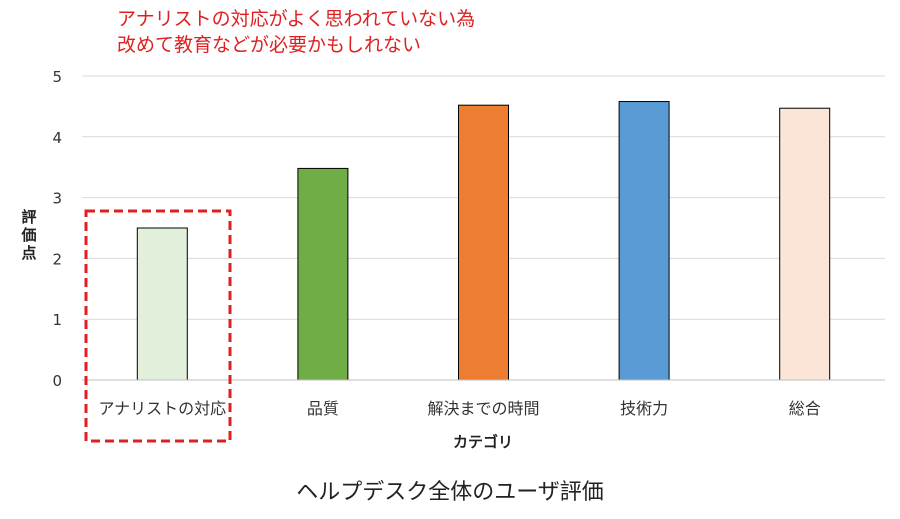 This screenshot has height=519, width=900. I want to click on x-tick-label: 解決までの時間, so click(483, 408).